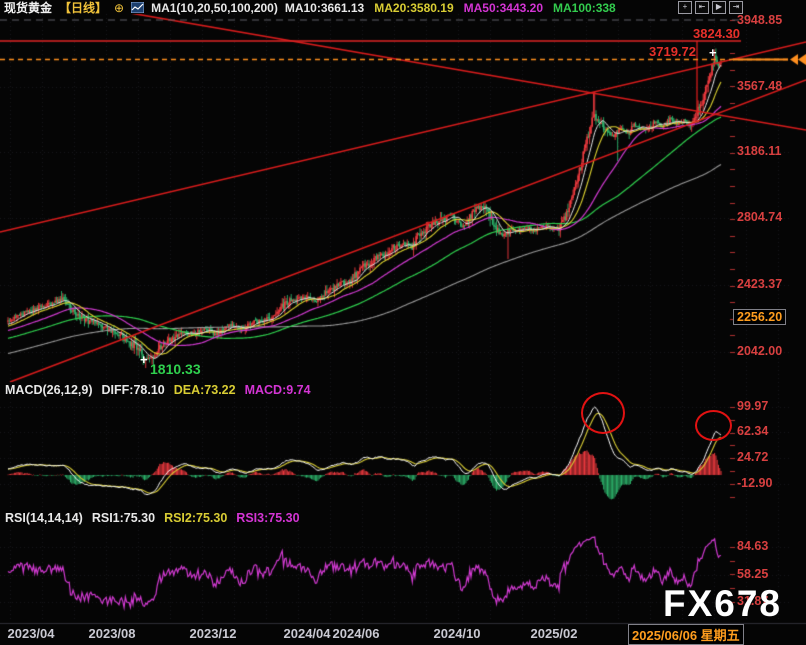 Image resolution: width=806 pixels, height=645 pixels. Describe the element at coordinates (324, 7) in the screenshot. I see `ma-legend-ma10: MA10:3661.13` at that location.